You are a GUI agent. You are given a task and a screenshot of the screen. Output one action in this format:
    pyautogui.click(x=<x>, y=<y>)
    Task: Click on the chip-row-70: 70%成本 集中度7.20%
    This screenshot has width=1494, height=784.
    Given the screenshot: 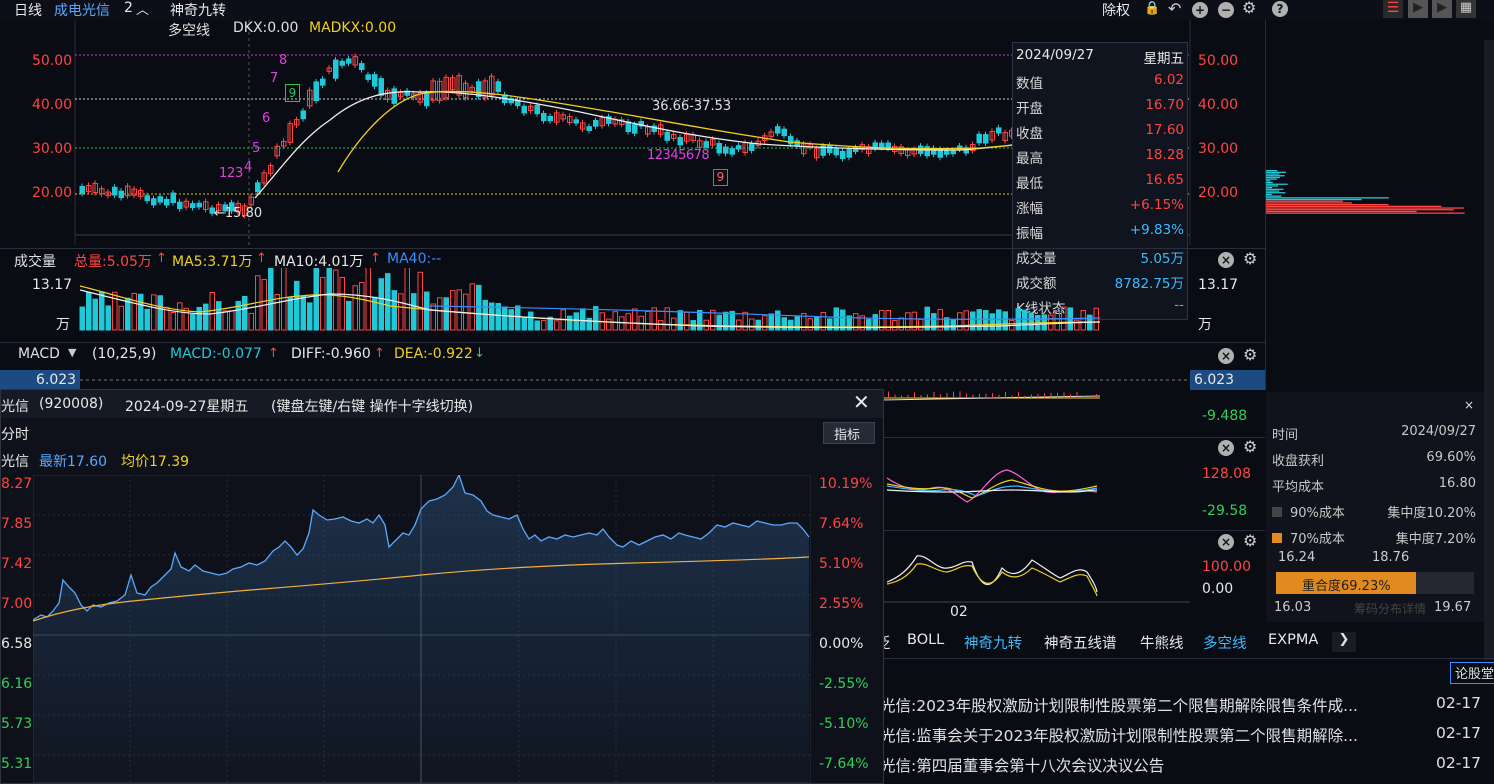 What is the action you would take?
    pyautogui.click(x=1374, y=537)
    